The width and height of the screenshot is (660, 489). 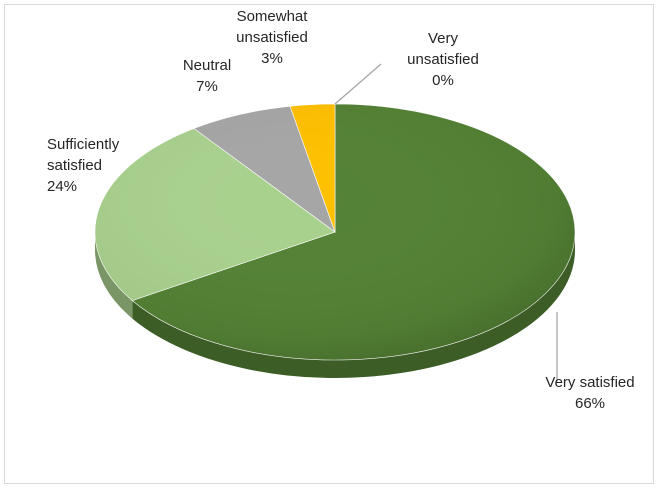 I want to click on slice-label-4-line-1: unsatisfied, so click(x=443, y=59).